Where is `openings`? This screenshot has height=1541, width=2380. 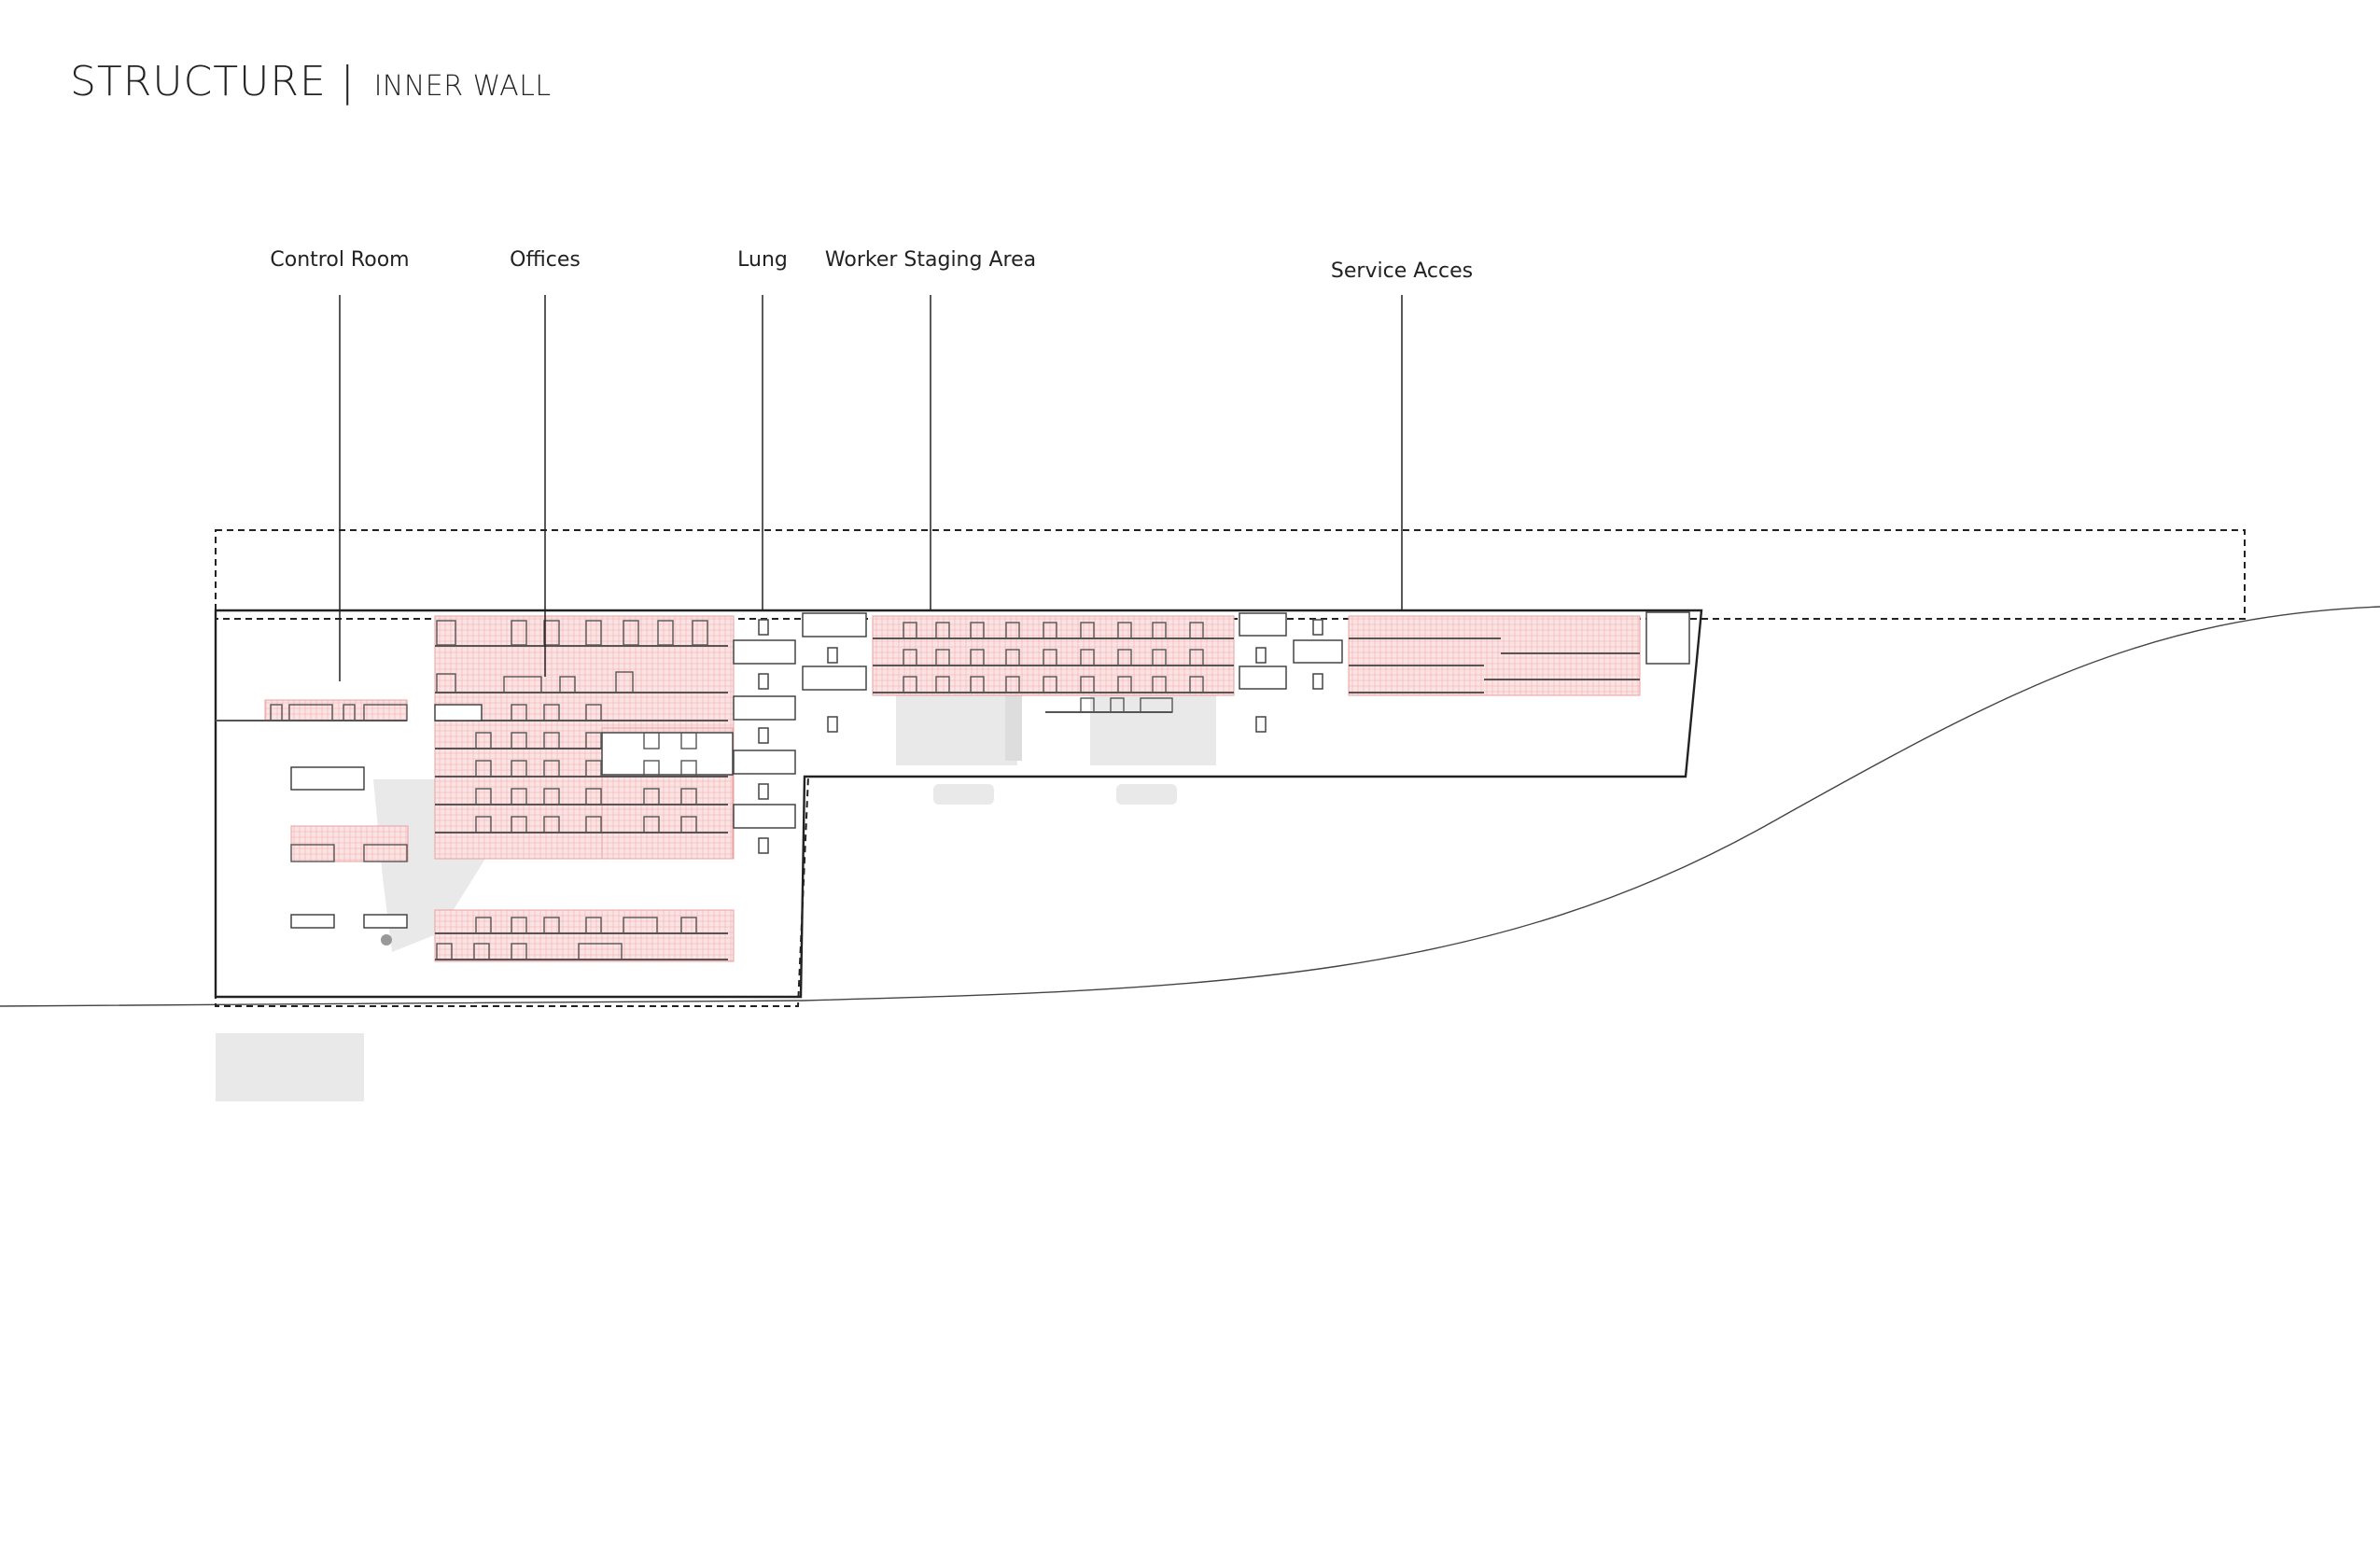 openings is located at coordinates (990, 770).